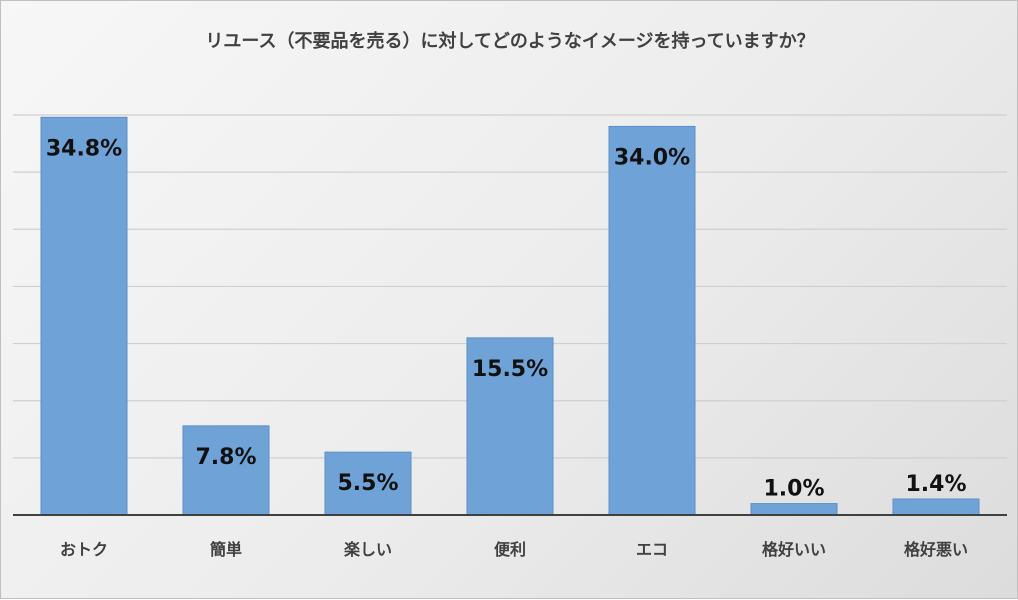  What do you see at coordinates (652, 549) in the screenshot?
I see `x-tick-label: エコ` at bounding box center [652, 549].